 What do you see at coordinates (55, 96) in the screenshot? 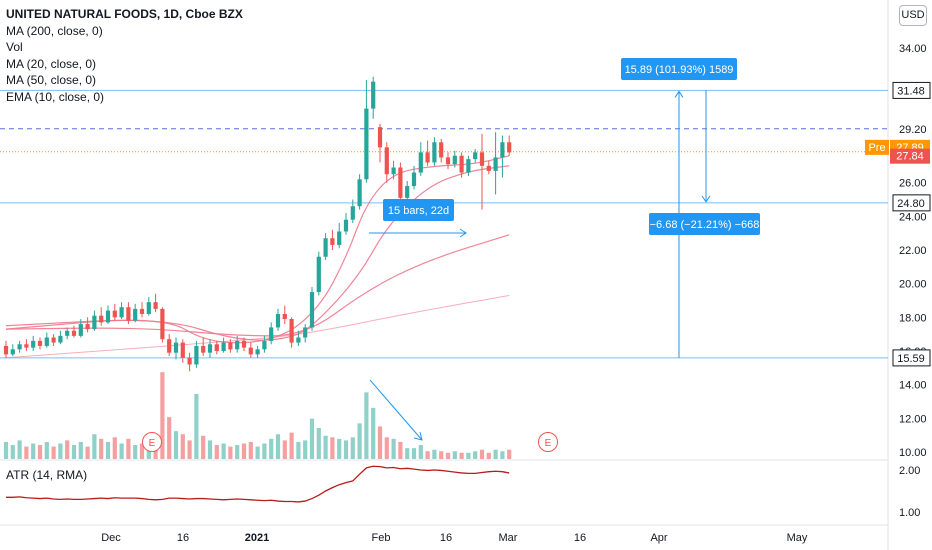
I see `indicator-ema10: EMA (10, close, 0)` at bounding box center [55, 96].